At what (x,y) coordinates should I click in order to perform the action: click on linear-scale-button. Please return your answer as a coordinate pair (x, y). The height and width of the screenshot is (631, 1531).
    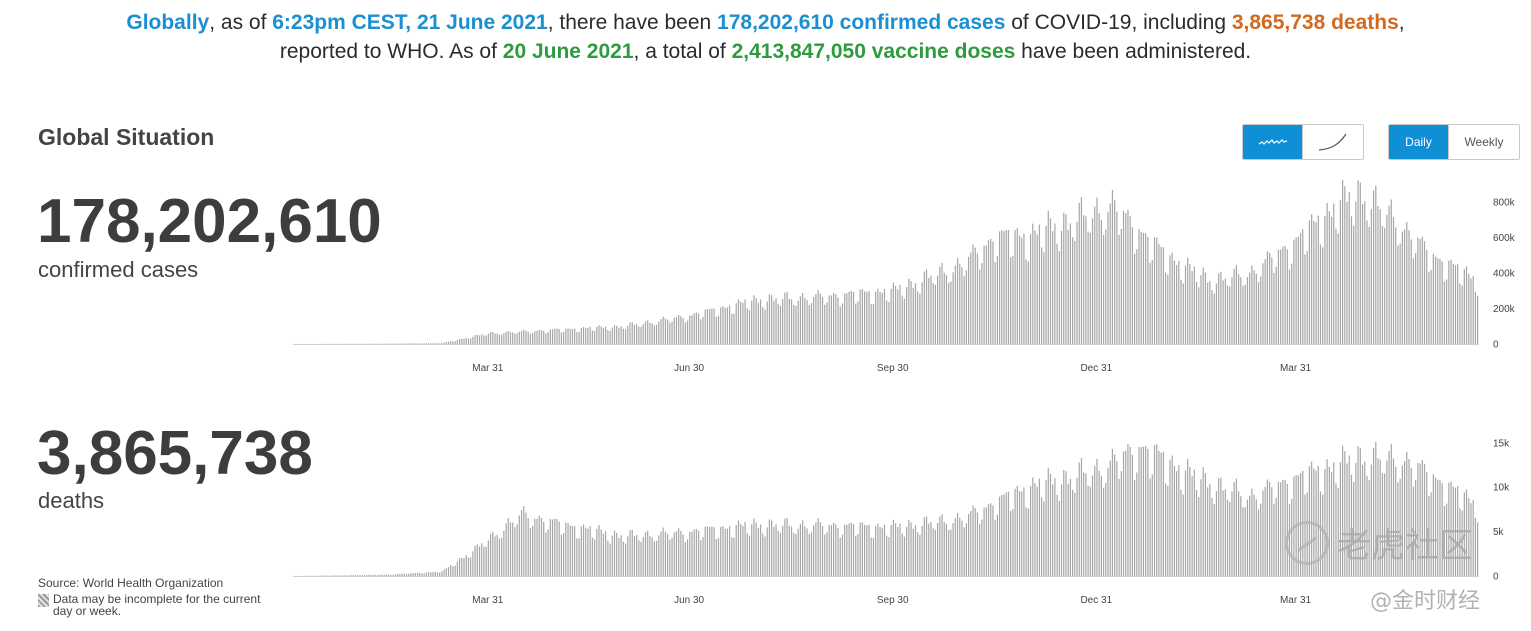
    Looking at the image, I should click on (1273, 142).